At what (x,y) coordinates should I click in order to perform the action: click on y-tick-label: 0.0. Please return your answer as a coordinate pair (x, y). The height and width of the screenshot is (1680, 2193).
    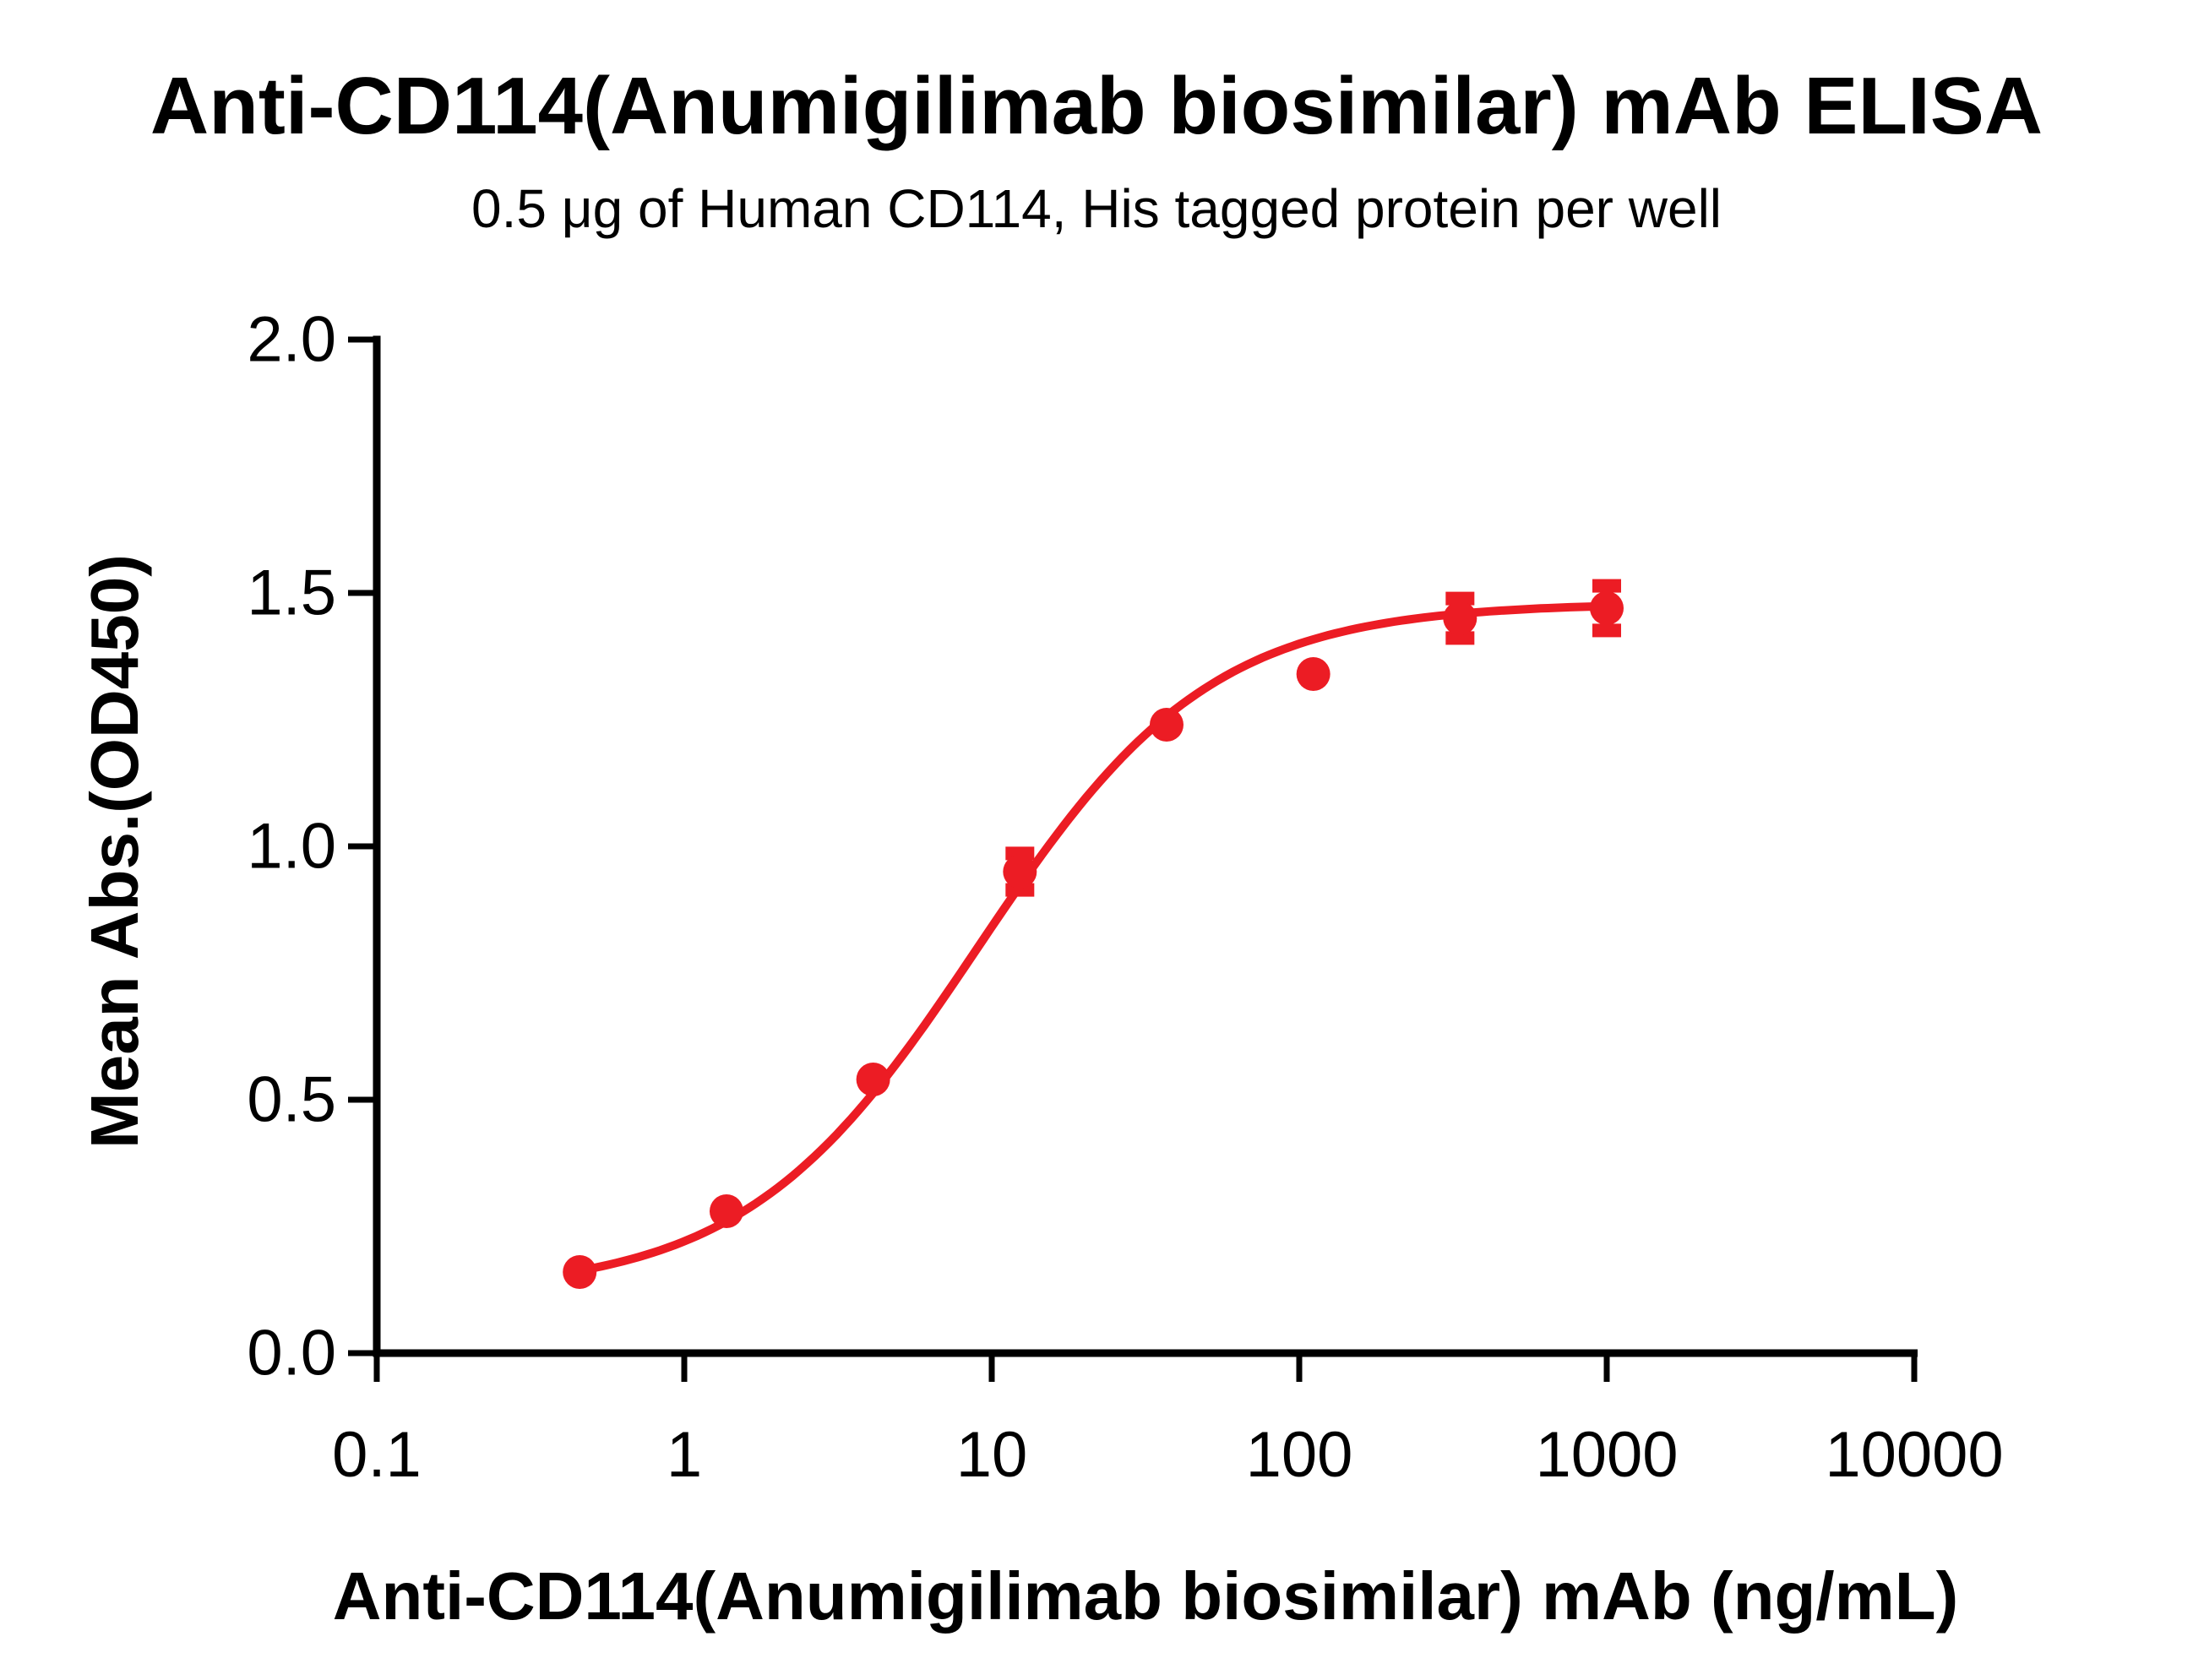
    Looking at the image, I should click on (292, 1353).